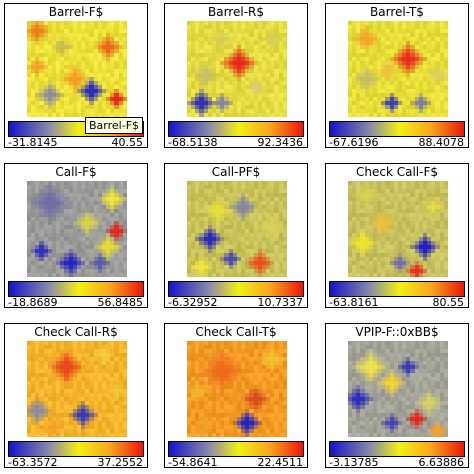  I want to click on panel-check-call-t: Check Call-T$ -54.8641 22.4511, so click(236, 396).